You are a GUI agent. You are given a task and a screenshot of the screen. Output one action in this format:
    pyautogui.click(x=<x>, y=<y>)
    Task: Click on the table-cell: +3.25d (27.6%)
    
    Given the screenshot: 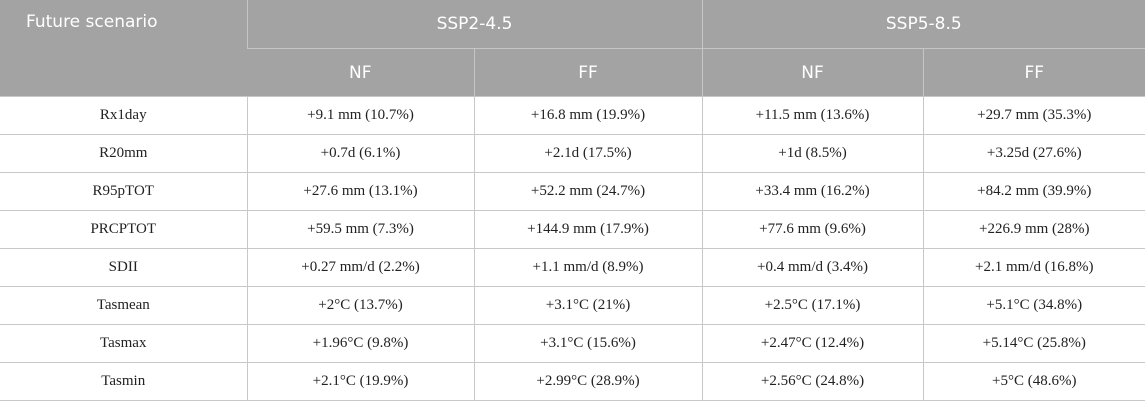 What is the action you would take?
    pyautogui.click(x=1033, y=153)
    